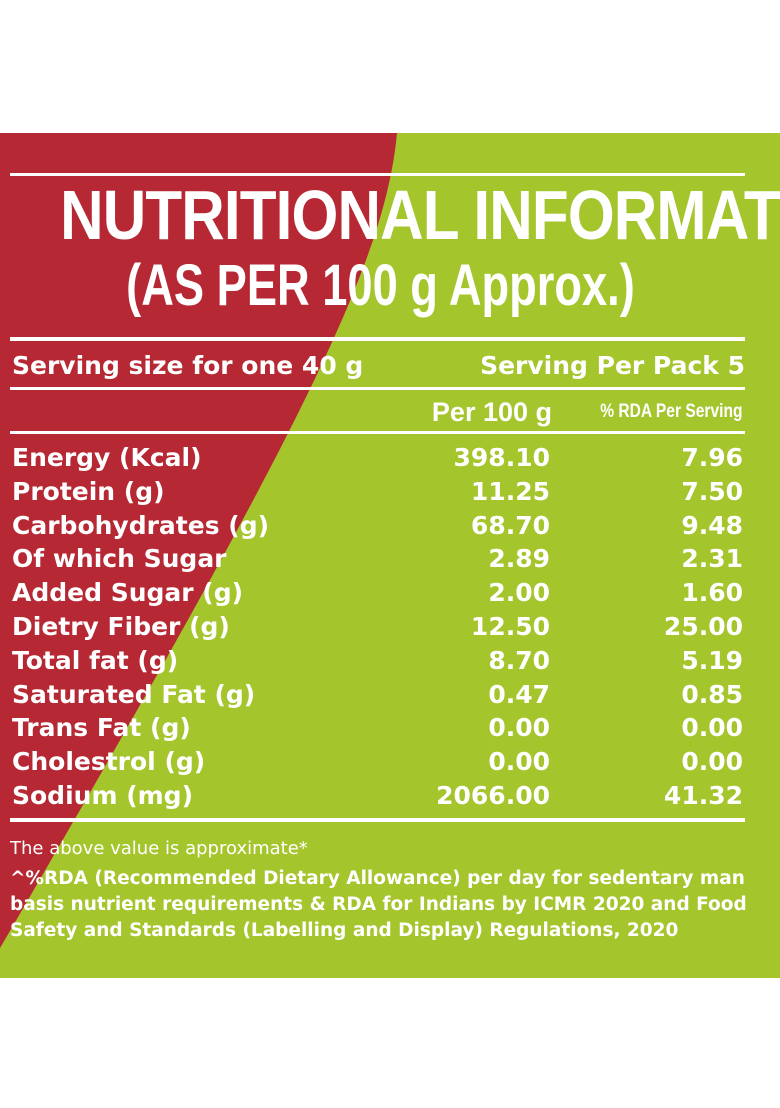 Image resolution: width=780 pixels, height=1108 pixels. I want to click on servings-per-pack: Serving Per Pack 5, so click(612, 365).